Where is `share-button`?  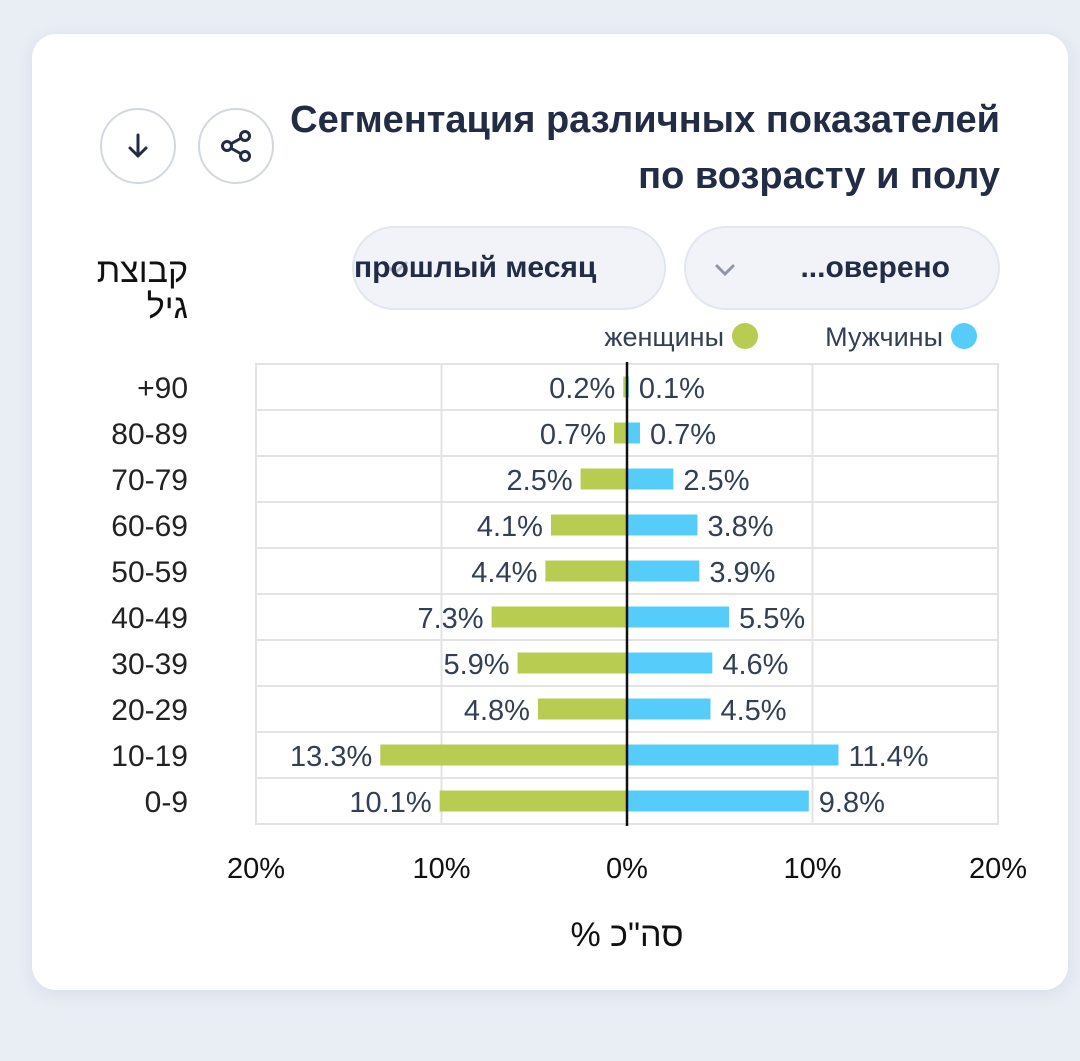 share-button is located at coordinates (236, 146).